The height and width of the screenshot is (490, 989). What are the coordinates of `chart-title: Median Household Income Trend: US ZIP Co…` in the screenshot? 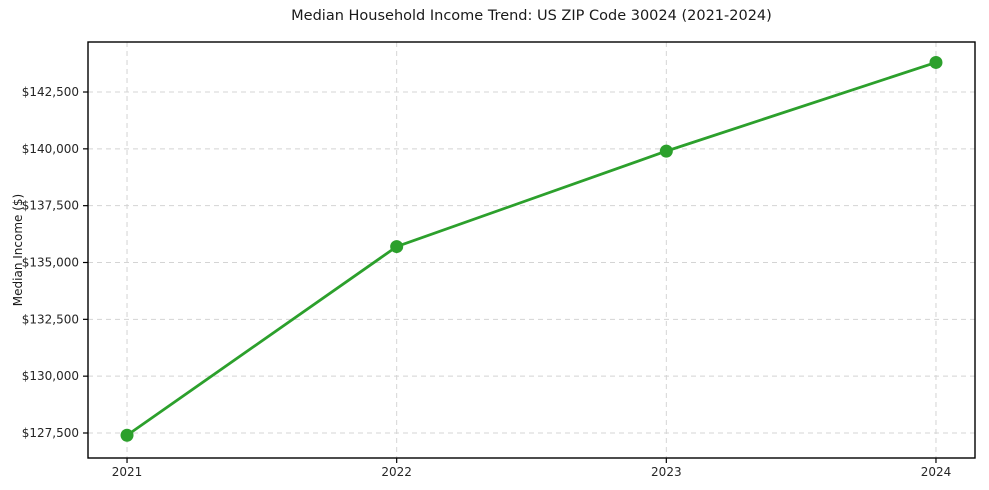 It's located at (531, 16).